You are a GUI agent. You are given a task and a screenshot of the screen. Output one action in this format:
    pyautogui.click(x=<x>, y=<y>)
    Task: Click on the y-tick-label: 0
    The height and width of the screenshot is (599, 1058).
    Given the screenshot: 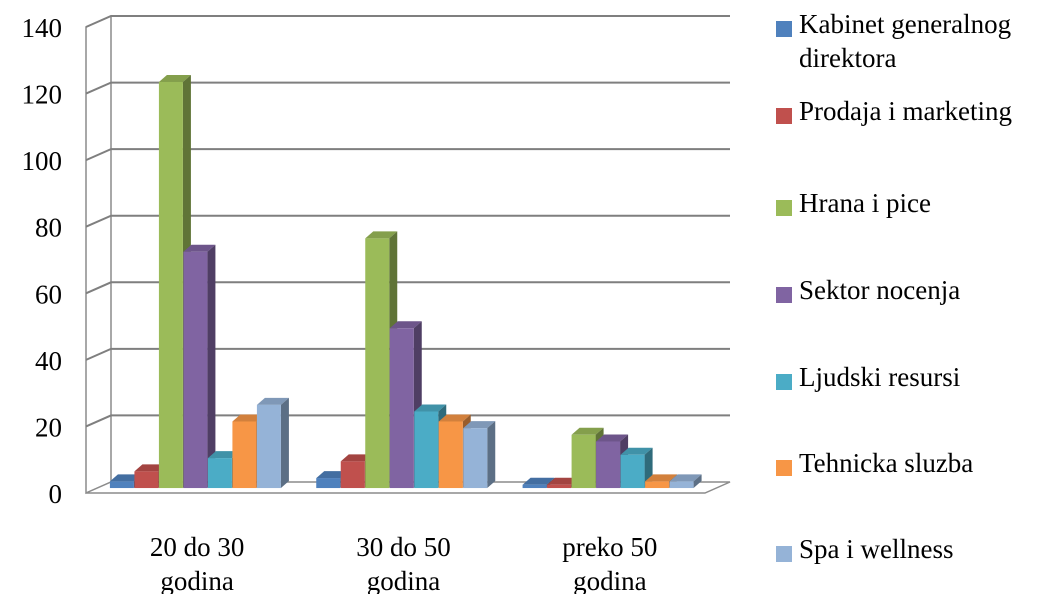 What is the action you would take?
    pyautogui.click(x=56, y=494)
    